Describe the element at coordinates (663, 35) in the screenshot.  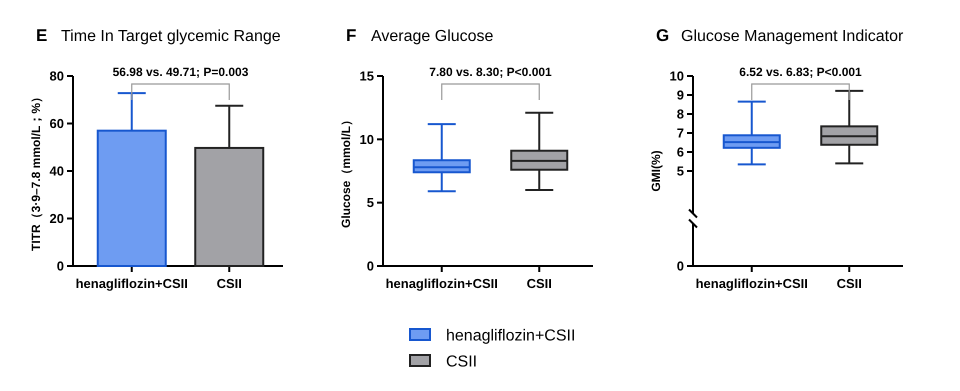
I see `text: G` at that location.